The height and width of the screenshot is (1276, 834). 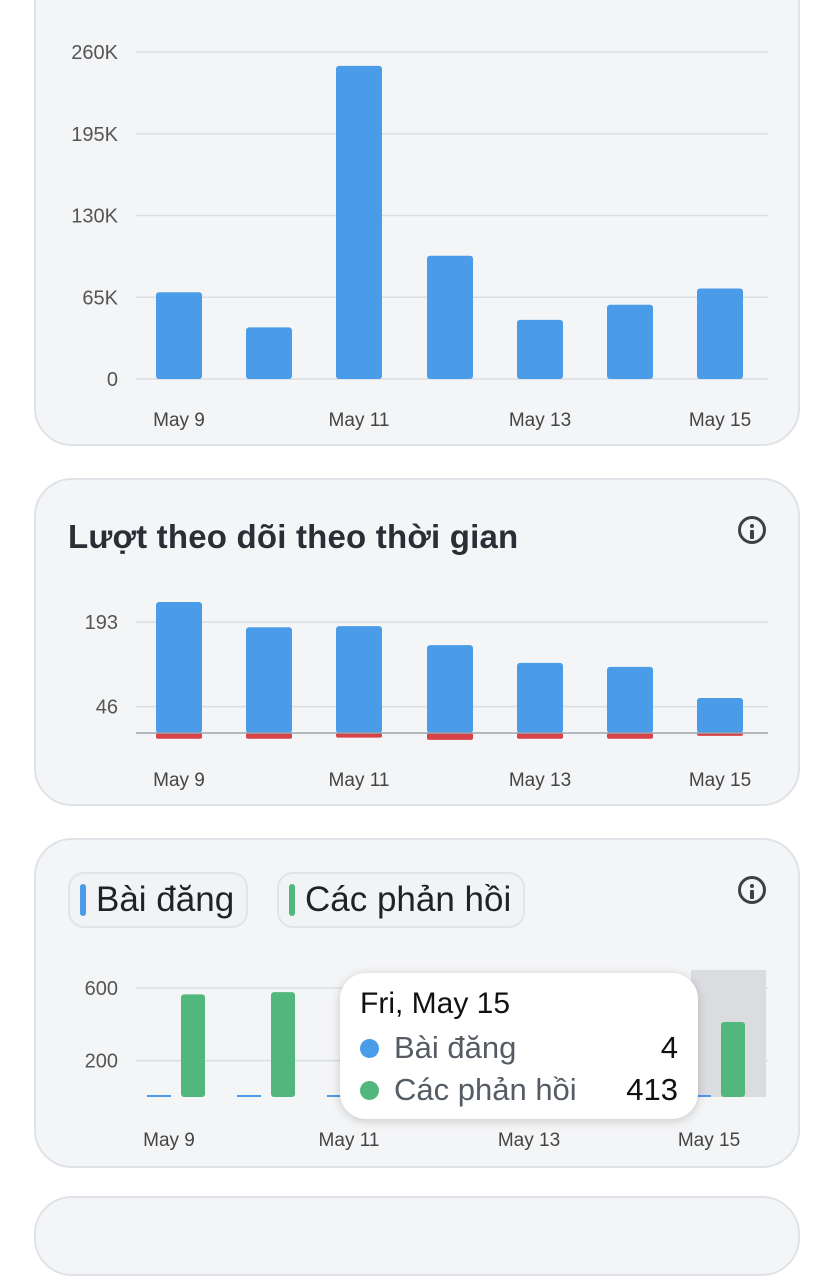 What do you see at coordinates (83, 900) in the screenshot?
I see `posts-color-marker` at bounding box center [83, 900].